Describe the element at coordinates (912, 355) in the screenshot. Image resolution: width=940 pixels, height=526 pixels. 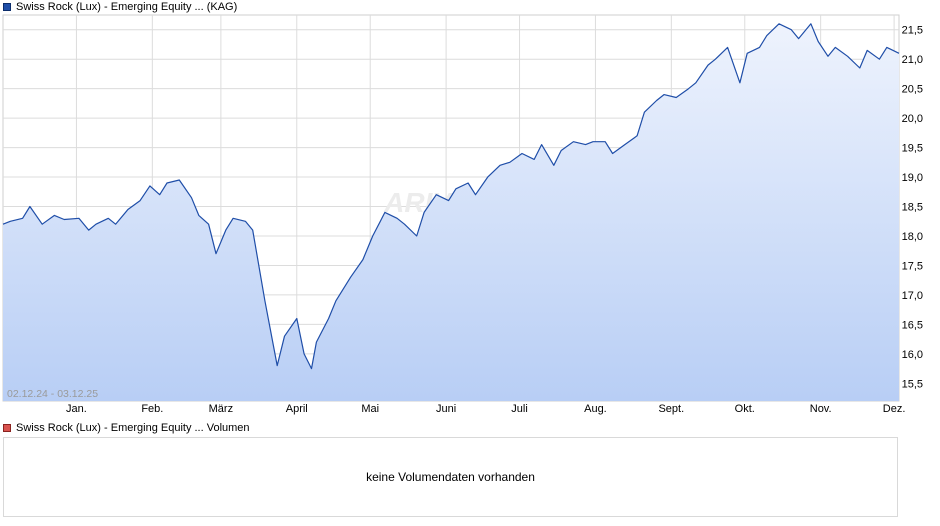
I see `y-tick-label: 16,0` at that location.